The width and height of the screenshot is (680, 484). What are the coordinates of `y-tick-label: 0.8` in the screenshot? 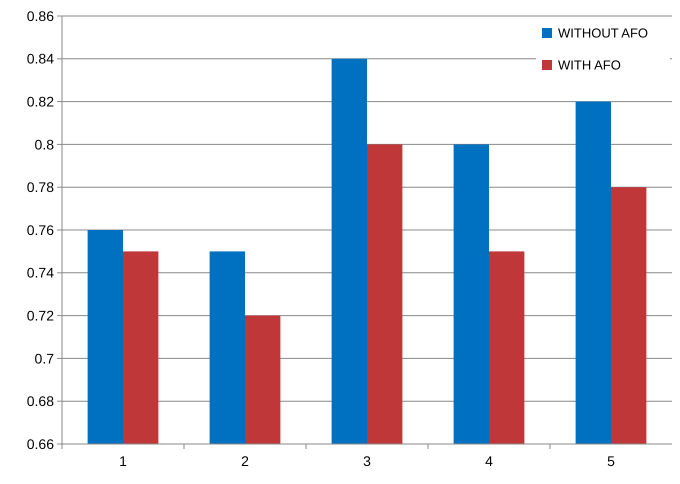 It's located at (44, 144).